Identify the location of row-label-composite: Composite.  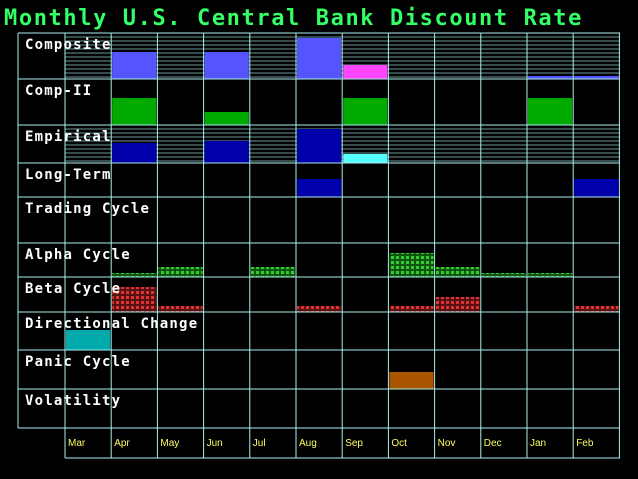
(68, 45).